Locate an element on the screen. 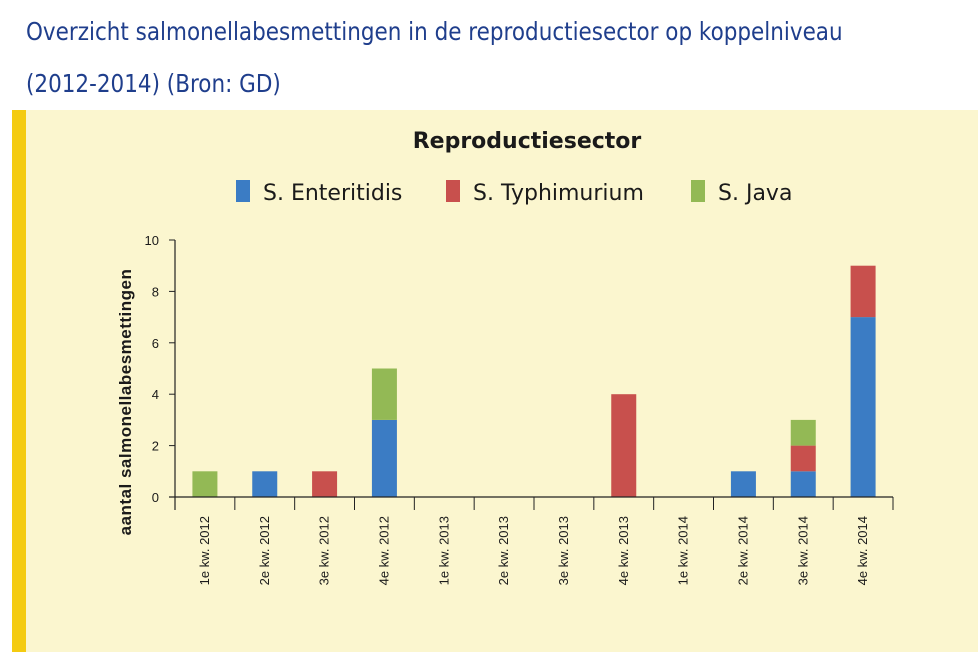 The height and width of the screenshot is (652, 978). panel-accent-bar is located at coordinates (19, 381).